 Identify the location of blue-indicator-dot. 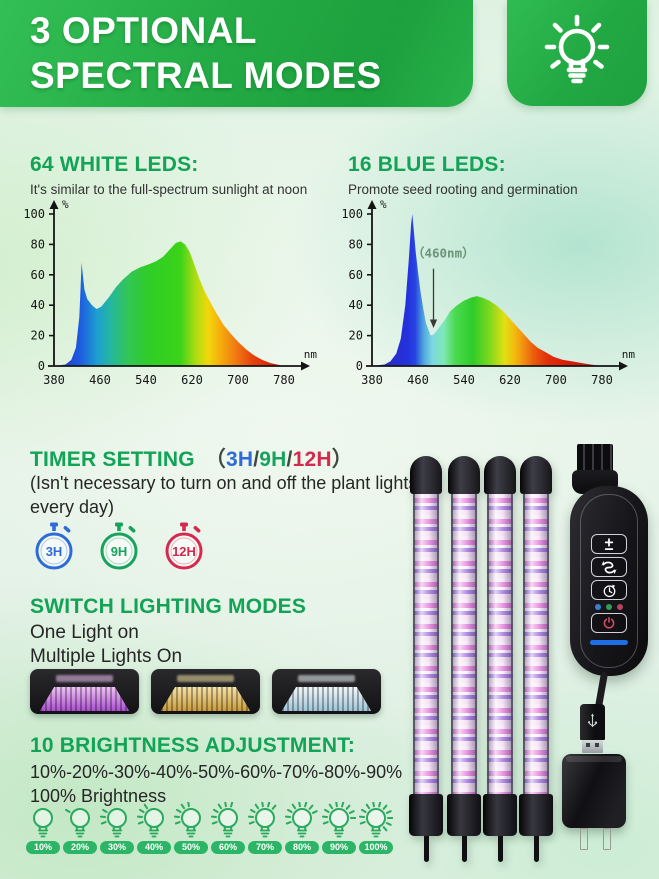
(598, 607).